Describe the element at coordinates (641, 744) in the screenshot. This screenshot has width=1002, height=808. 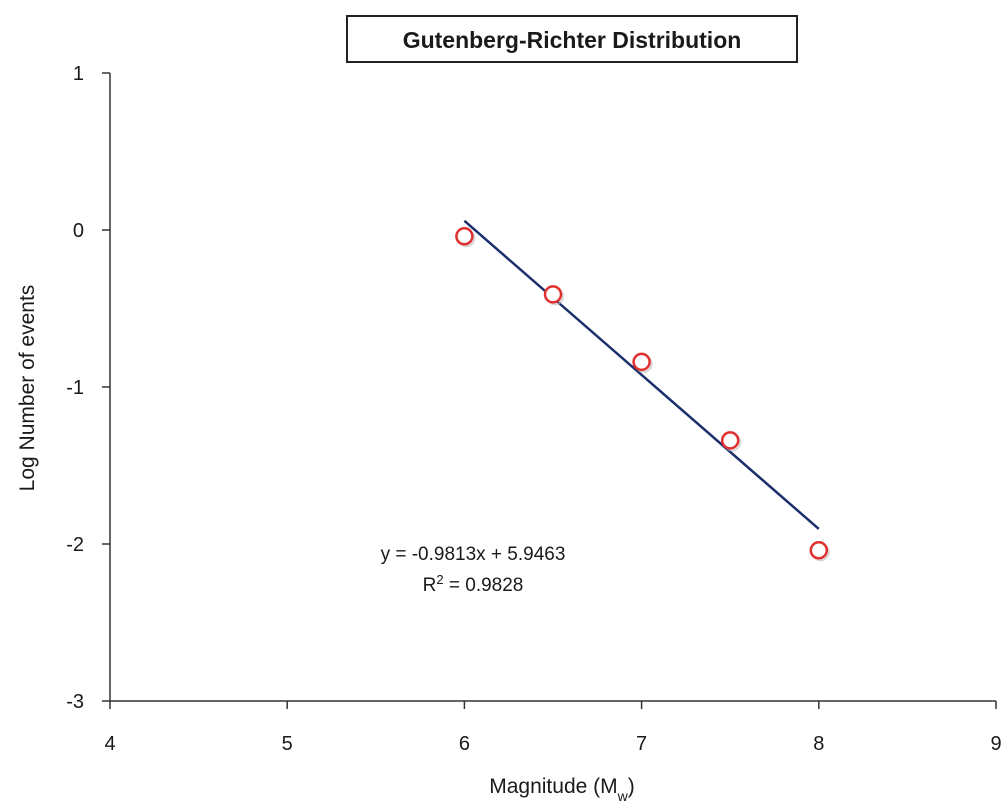
I see `x-tick-label: 7` at that location.